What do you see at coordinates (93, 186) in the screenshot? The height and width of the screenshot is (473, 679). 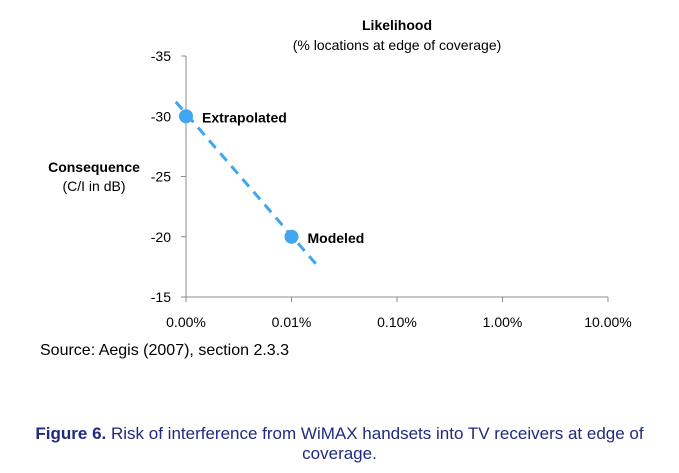 I see `y-axis-subtitle: (C/I in dB)` at bounding box center [93, 186].